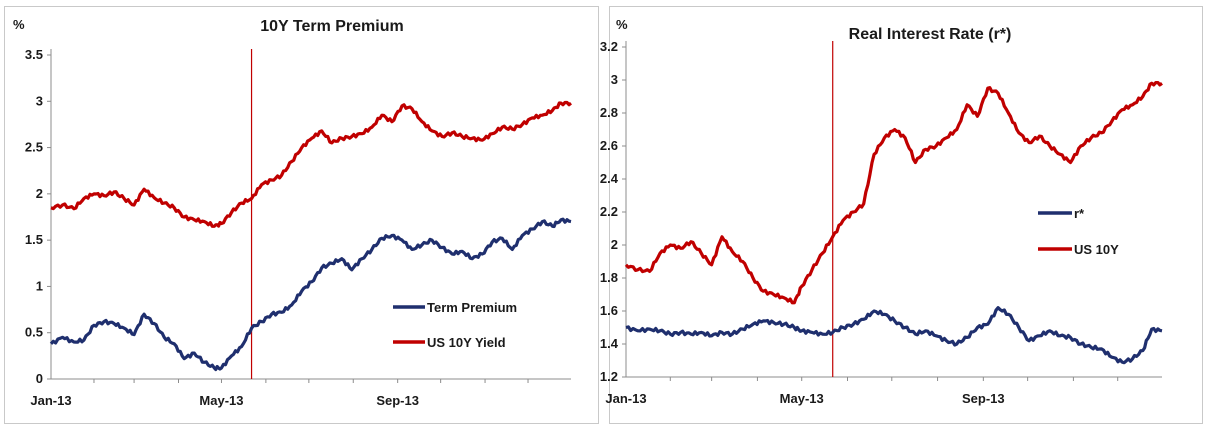  I want to click on legend-label: US 10Y, so click(1096, 249).